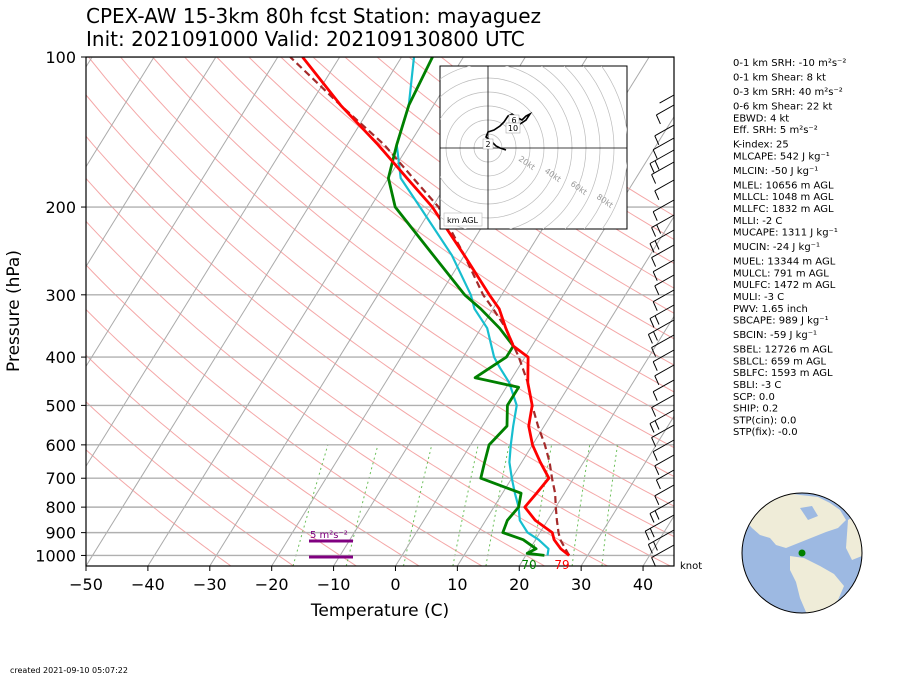 This screenshot has height=675, width=906. I want to click on index-line: K-index: 25, so click(761, 145).